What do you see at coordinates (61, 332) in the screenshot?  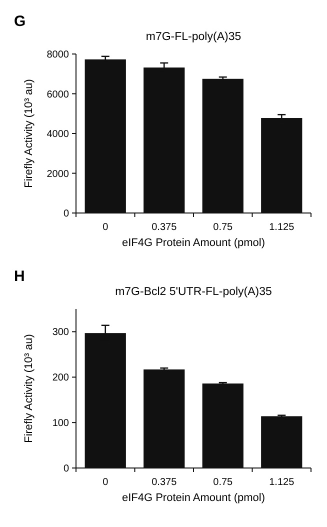 I see `y-tick-label: 300` at bounding box center [61, 332].